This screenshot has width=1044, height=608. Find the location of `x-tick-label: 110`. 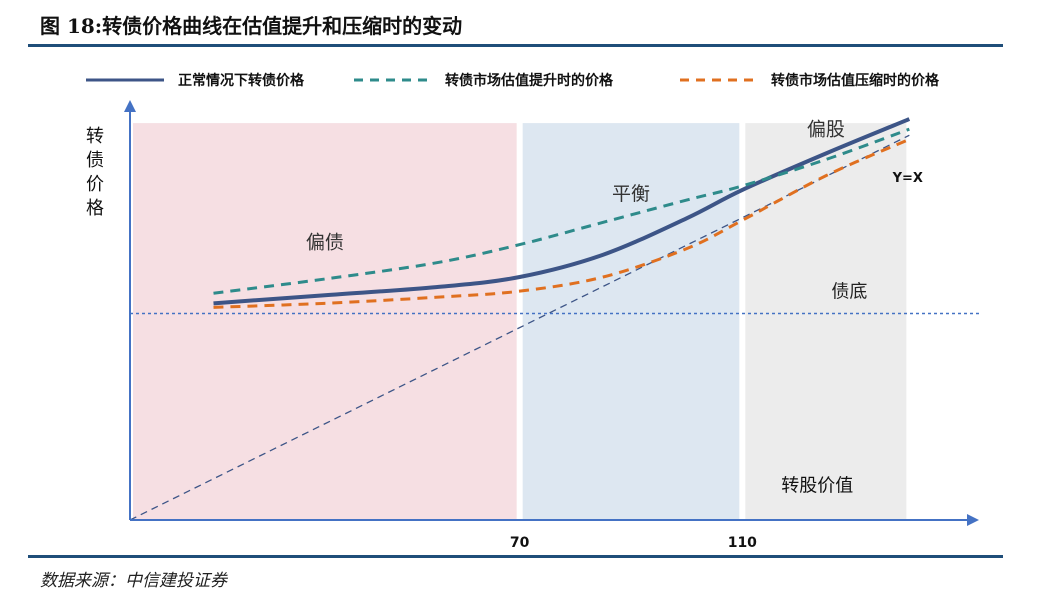

x-tick-label: 110 is located at coordinates (742, 543).